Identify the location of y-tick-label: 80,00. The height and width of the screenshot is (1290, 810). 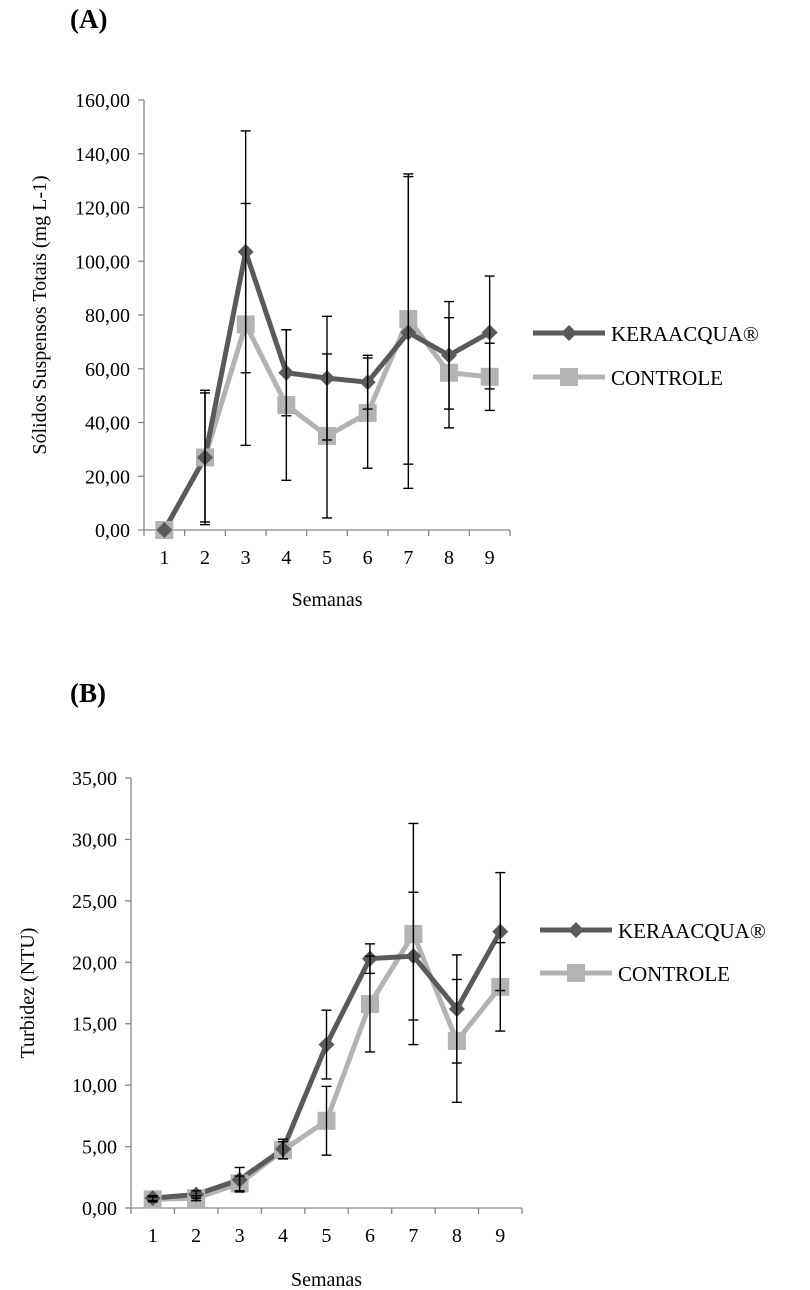
(107, 316).